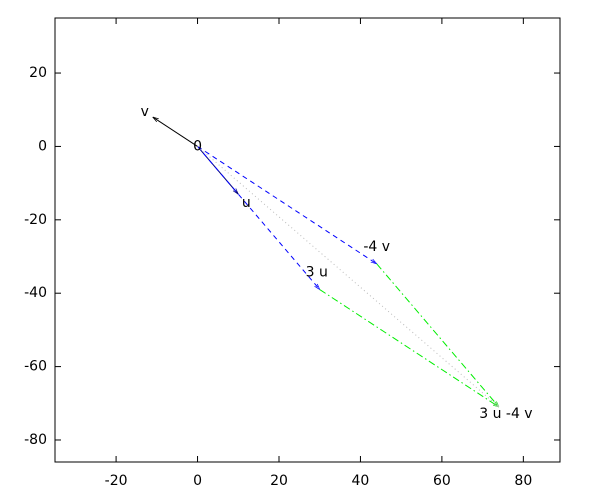  I want to click on point-label: 3 u -4 v, so click(505, 414).